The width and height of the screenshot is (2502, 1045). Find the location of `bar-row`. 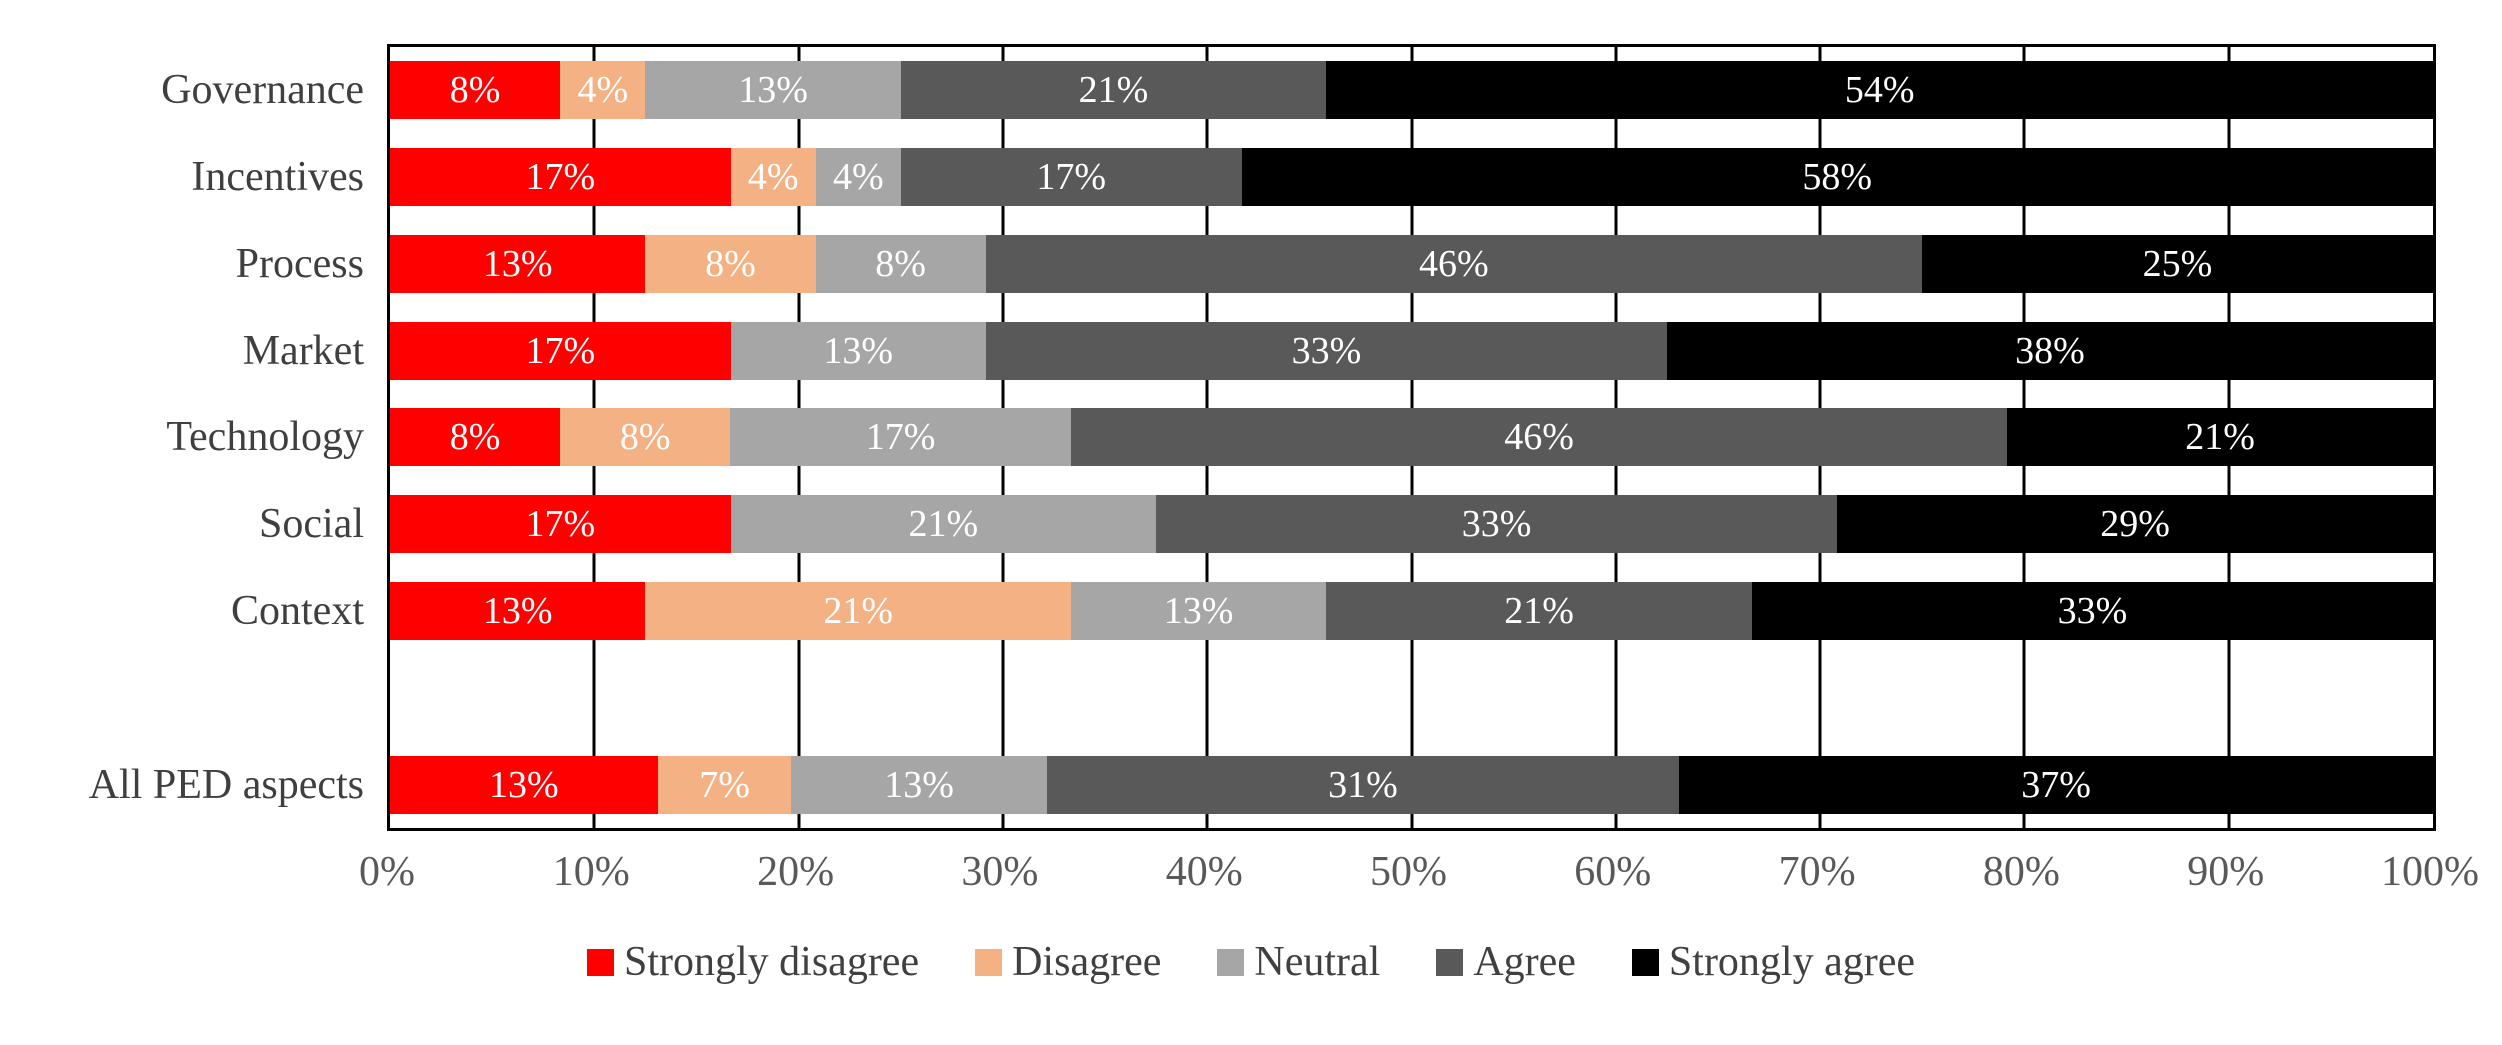

bar-row is located at coordinates (1411, 697).